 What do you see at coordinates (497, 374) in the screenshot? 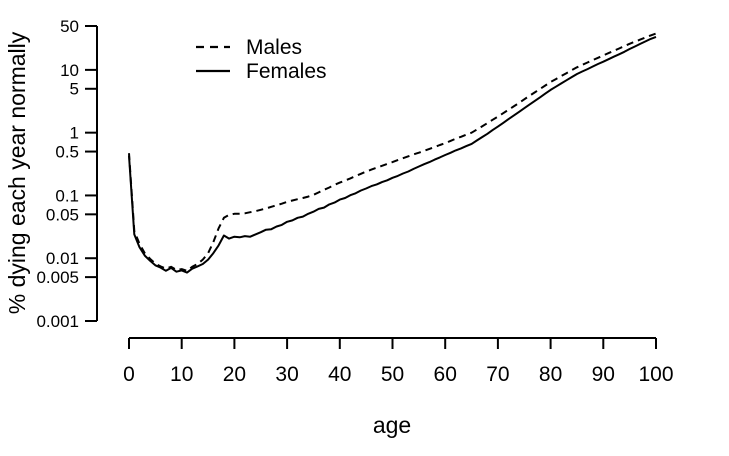
I see `x-tick-label-70: 70` at bounding box center [497, 374].